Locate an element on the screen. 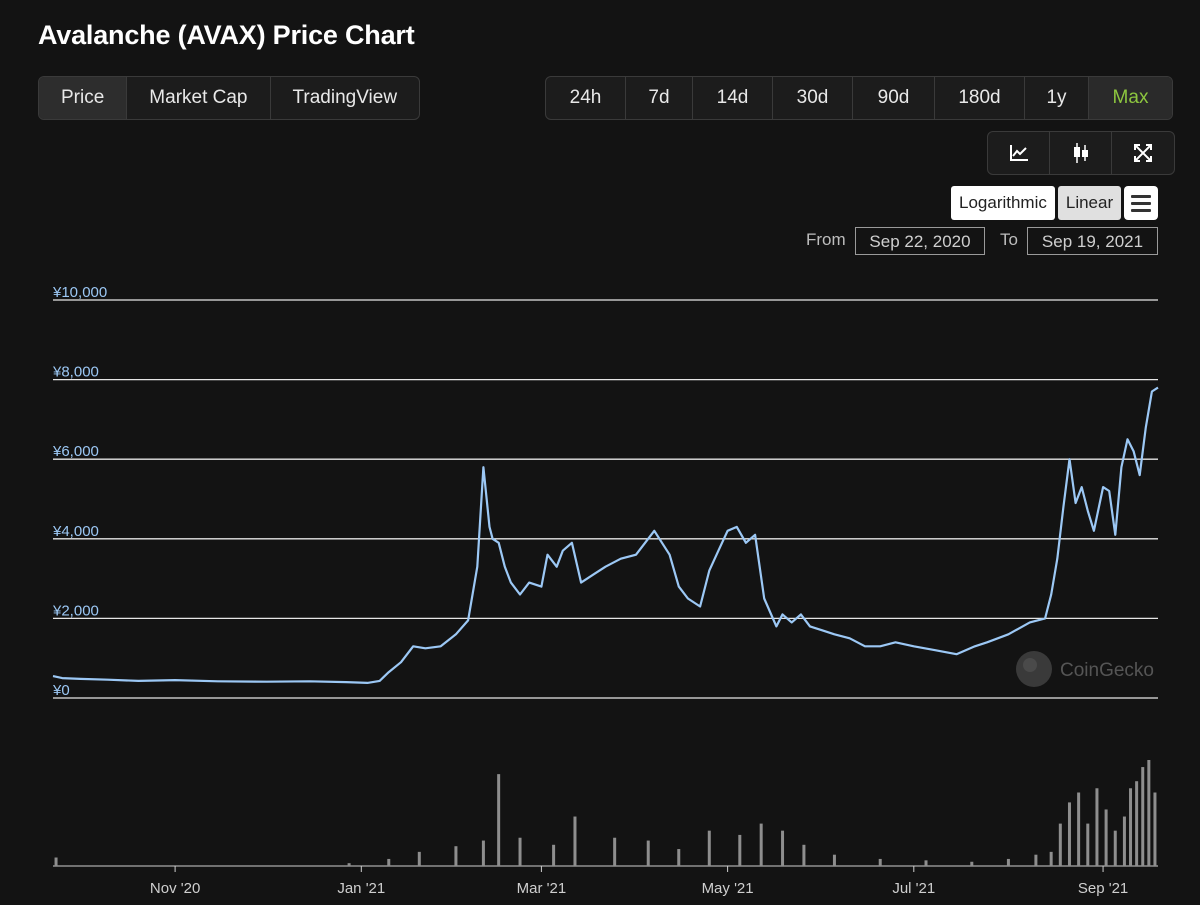 The image size is (1200, 905). fullscreen-button is located at coordinates (1143, 153).